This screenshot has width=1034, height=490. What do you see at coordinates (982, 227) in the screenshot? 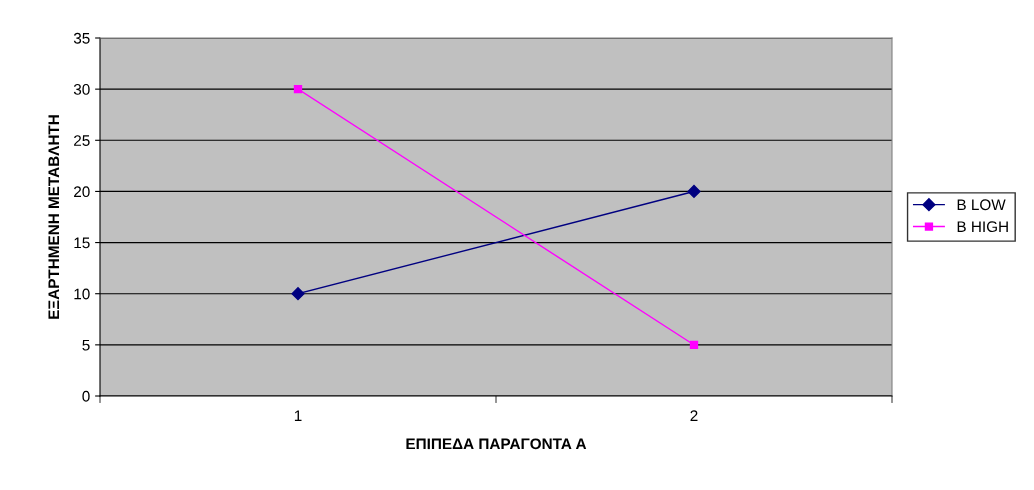
I see `legend-label: B HIGH` at bounding box center [982, 227].